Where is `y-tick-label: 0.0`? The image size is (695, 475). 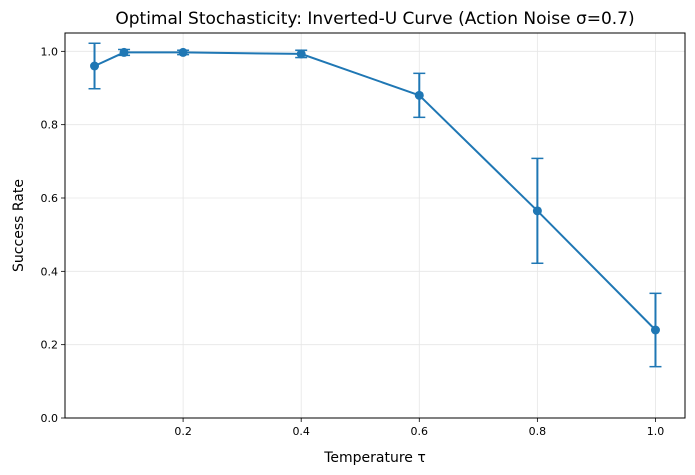
y-tick-label: 0.0 is located at coordinates (50, 418).